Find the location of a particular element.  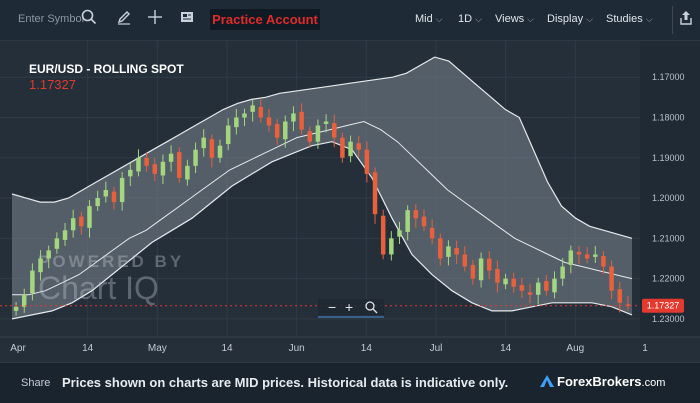

menu-mid: Mid ⌵ is located at coordinates (429, 19).